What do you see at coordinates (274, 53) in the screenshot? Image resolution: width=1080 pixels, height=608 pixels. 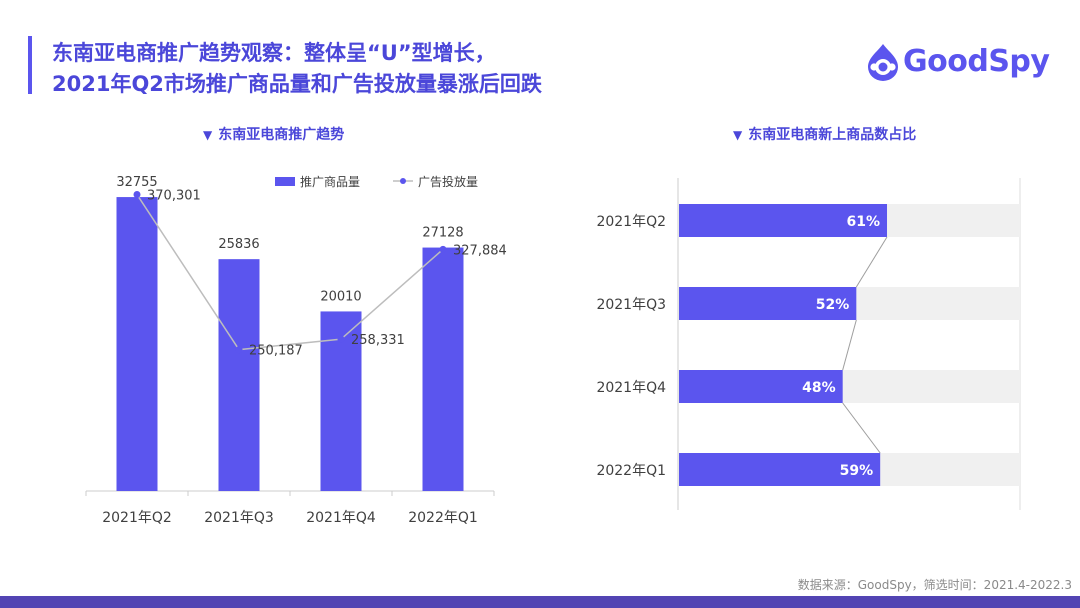 I see `page-title-line1: 东南亚电商推广趋势观察：整体呈“U”型增长，` at bounding box center [274, 53].